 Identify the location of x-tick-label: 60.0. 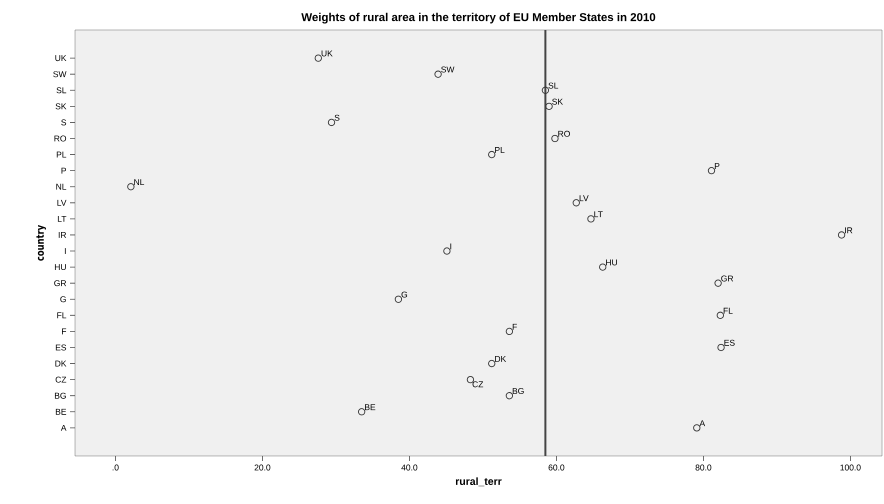
(556, 467).